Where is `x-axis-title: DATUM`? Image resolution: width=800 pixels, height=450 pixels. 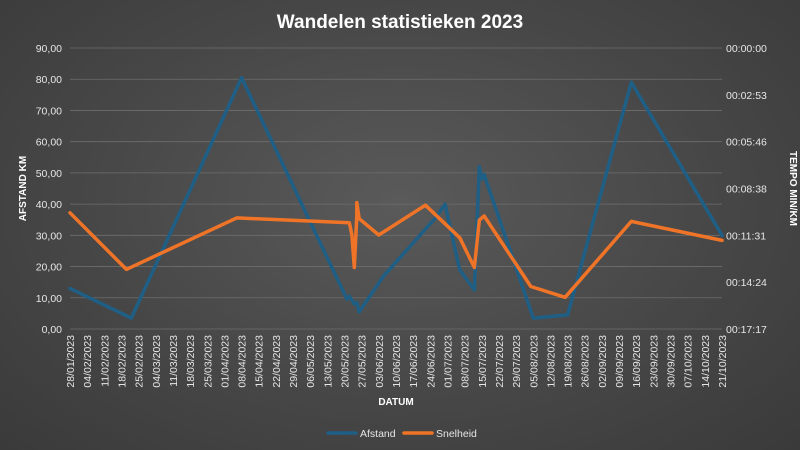 x-axis-title: DATUM is located at coordinates (395, 402).